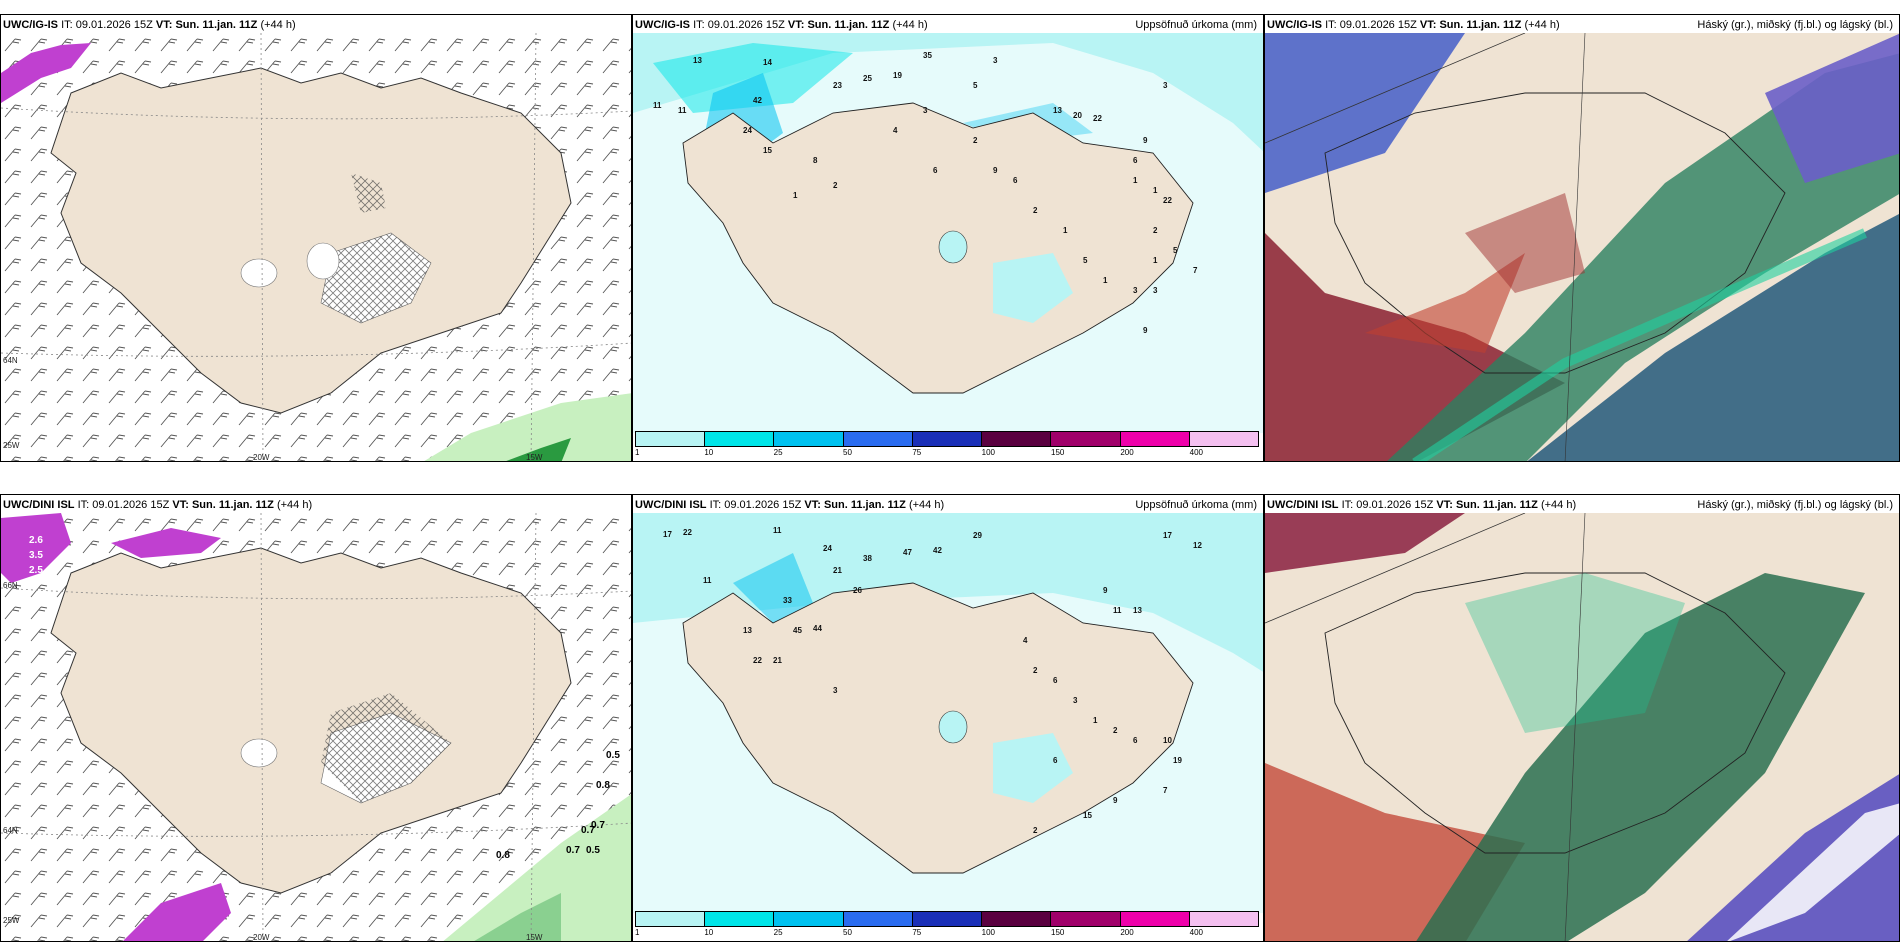 This screenshot has width=1900, height=950. I want to click on wind-value: 2.5, so click(36, 570).